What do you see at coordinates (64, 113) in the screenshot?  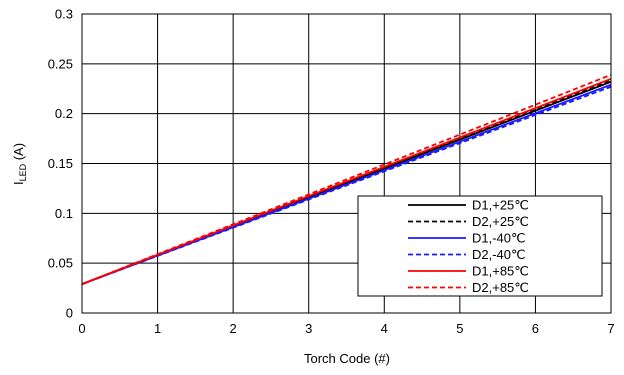 I see `y-tick-label: 0.2` at bounding box center [64, 113].